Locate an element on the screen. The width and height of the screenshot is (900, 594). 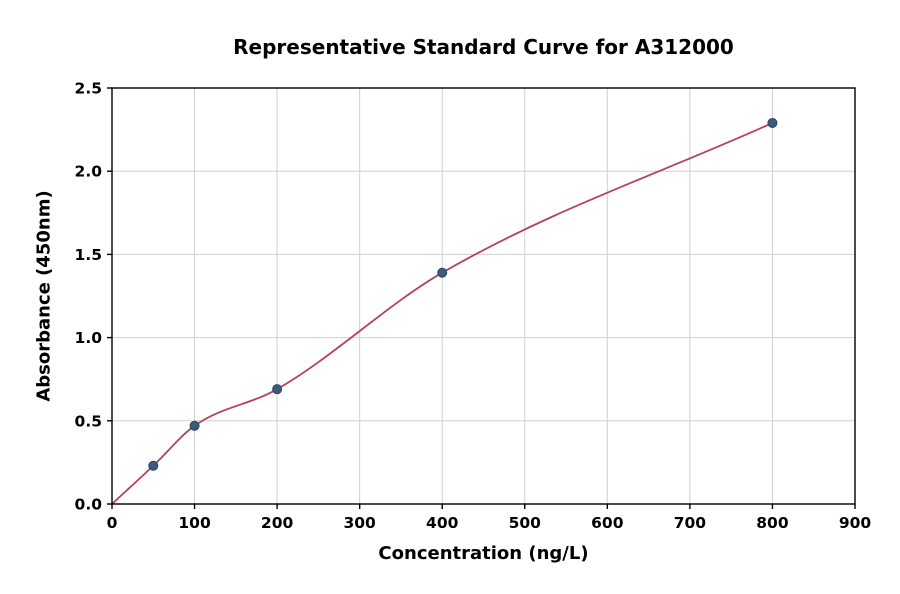
y-axis-label: Absorbance (450nm) is located at coordinates (44, 296).